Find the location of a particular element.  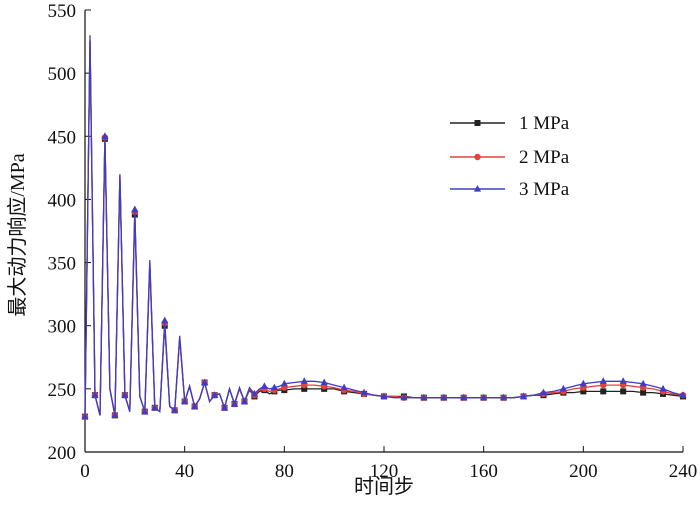

y-tick-label: 300 is located at coordinates (62, 327).